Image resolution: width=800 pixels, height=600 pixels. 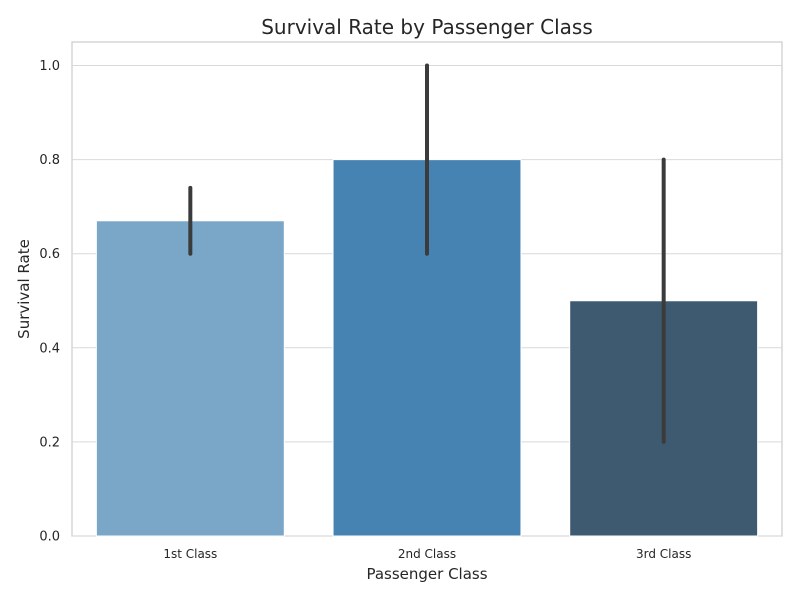 What do you see at coordinates (190, 378) in the screenshot?
I see `bar-1st-class` at bounding box center [190, 378].